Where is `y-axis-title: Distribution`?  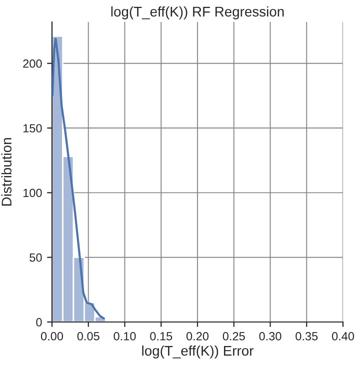 y-axis-title: Distribution is located at coordinates (6, 172).